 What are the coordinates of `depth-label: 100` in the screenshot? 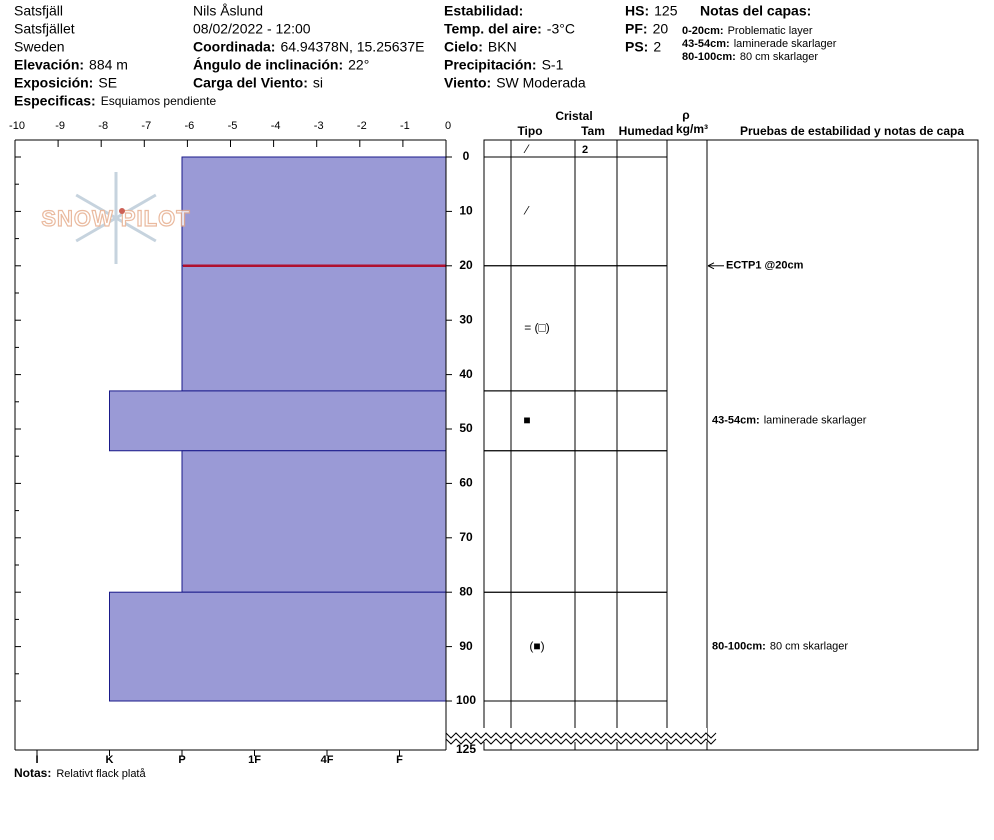 It's located at (466, 700).